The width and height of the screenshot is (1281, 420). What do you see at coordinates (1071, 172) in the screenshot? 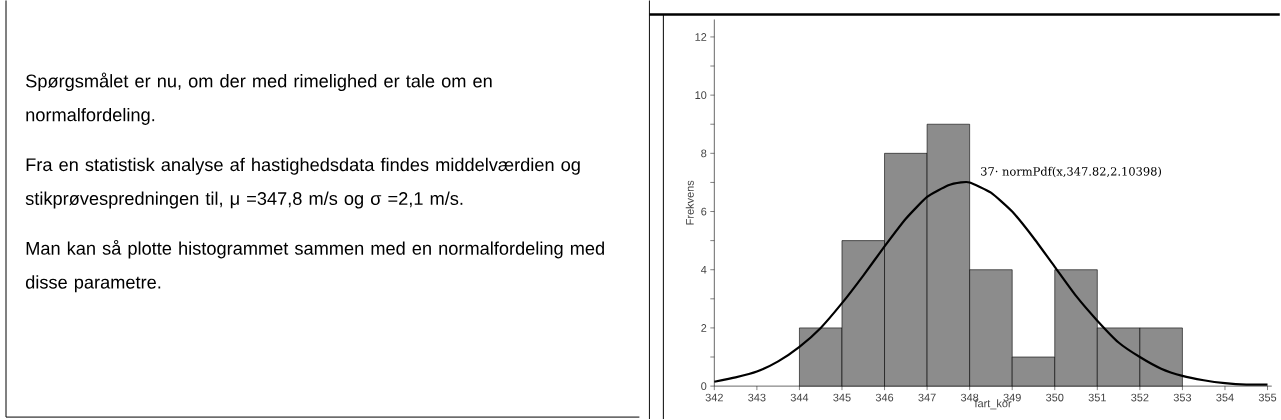
I see `annotation: 37· normPdf(x,347.82,2.10398)` at bounding box center [1071, 172].